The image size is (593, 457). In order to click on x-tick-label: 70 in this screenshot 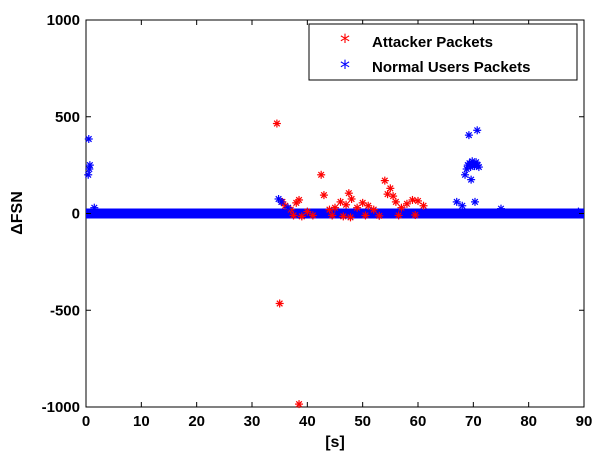, I will do `click(473, 421)`.